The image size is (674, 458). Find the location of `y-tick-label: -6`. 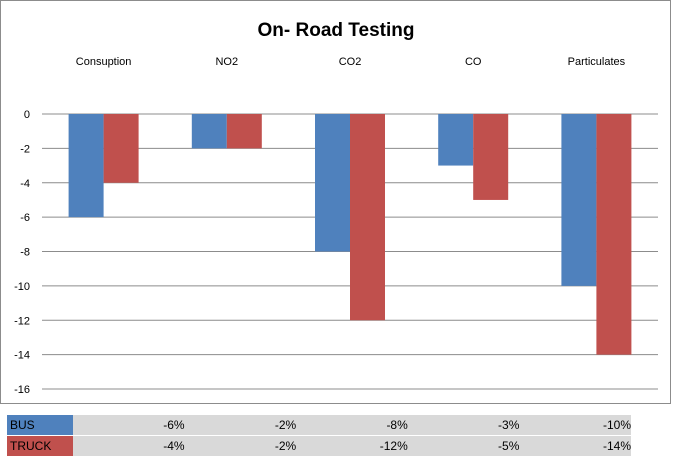

y-tick-label: -6 is located at coordinates (25, 218).